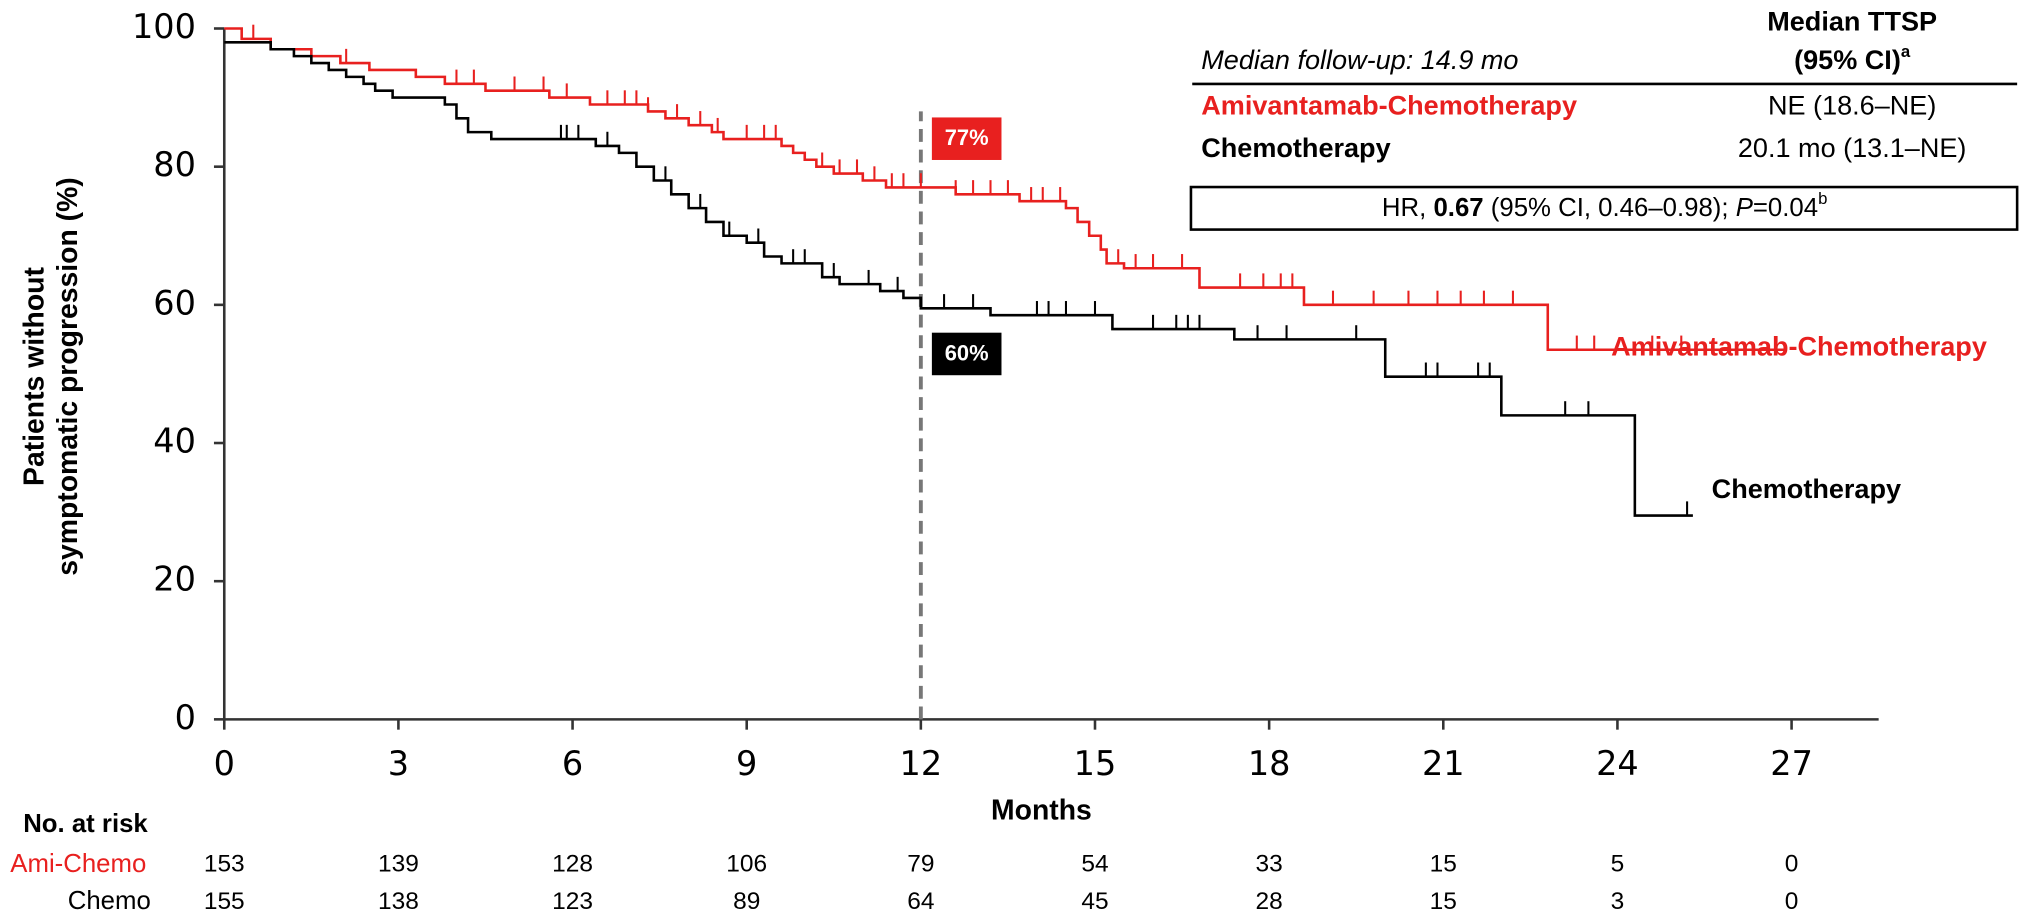 This screenshot has width=2021, height=918. What do you see at coordinates (1806, 489) in the screenshot?
I see `series-label: Chemotherapy` at bounding box center [1806, 489].